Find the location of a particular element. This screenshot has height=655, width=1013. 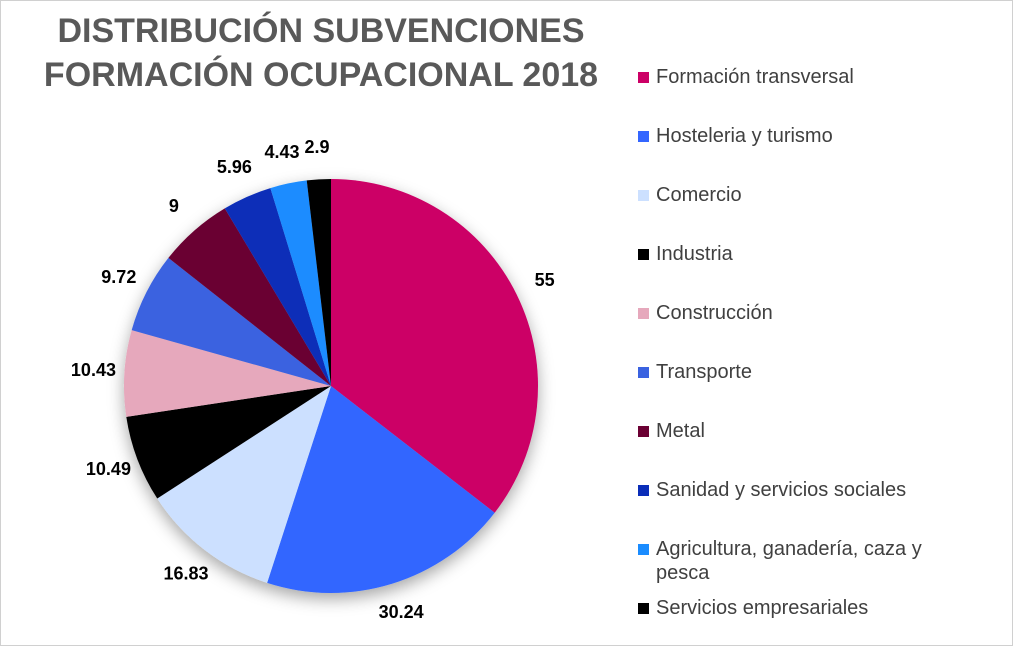

legend-item: Formación transversal is located at coordinates (808, 94).